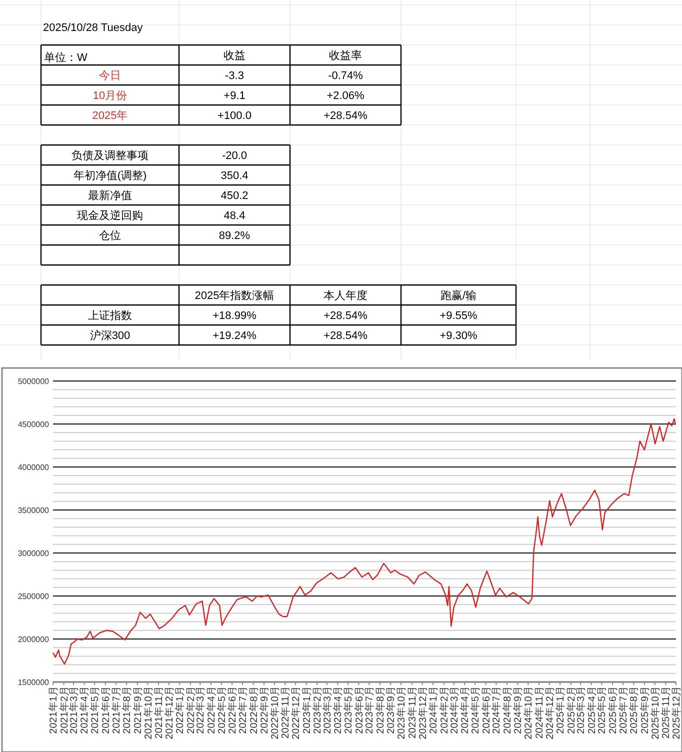 The height and width of the screenshot is (752, 682). Describe the element at coordinates (345, 76) in the screenshot. I see `text: -0.74%` at that location.